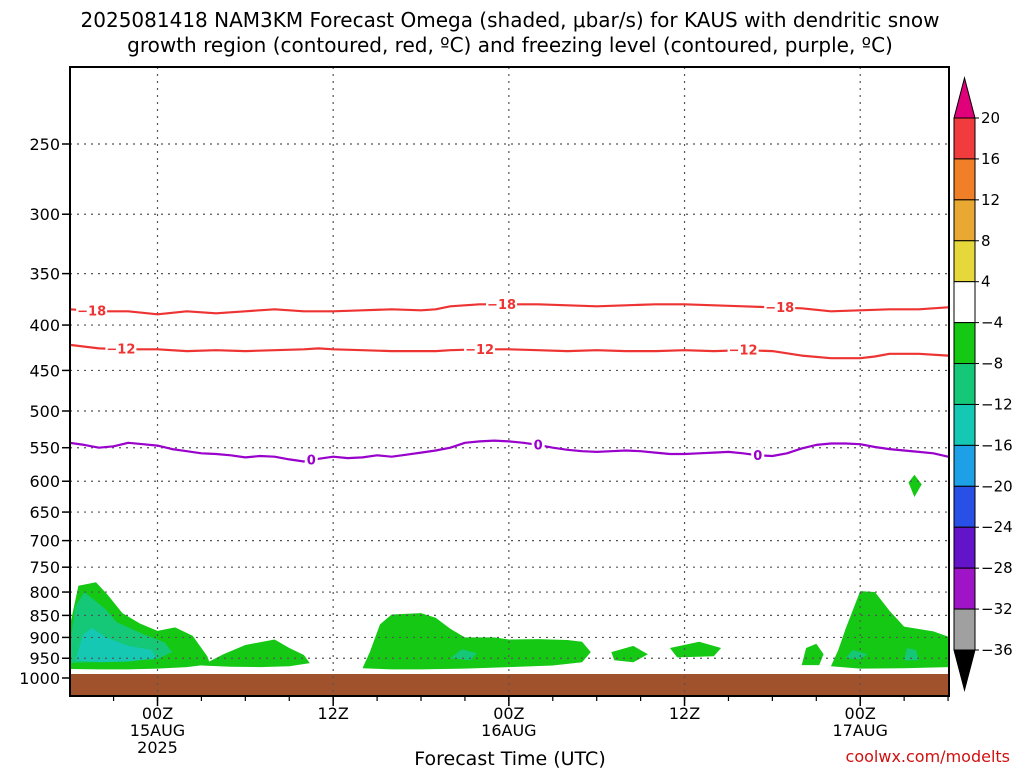  What do you see at coordinates (157, 747) in the screenshot?
I see `x-tick-label: 2025` at bounding box center [157, 747].